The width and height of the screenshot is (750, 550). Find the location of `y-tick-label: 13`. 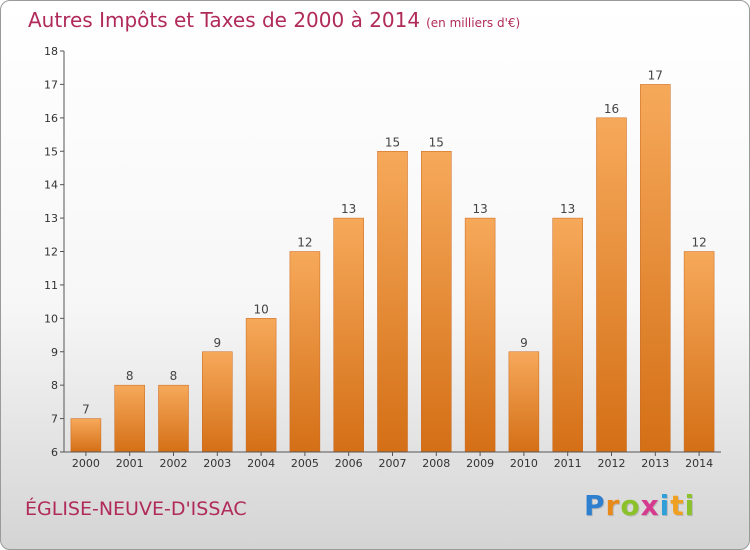

y-tick-label: 13 is located at coordinates (51, 218).